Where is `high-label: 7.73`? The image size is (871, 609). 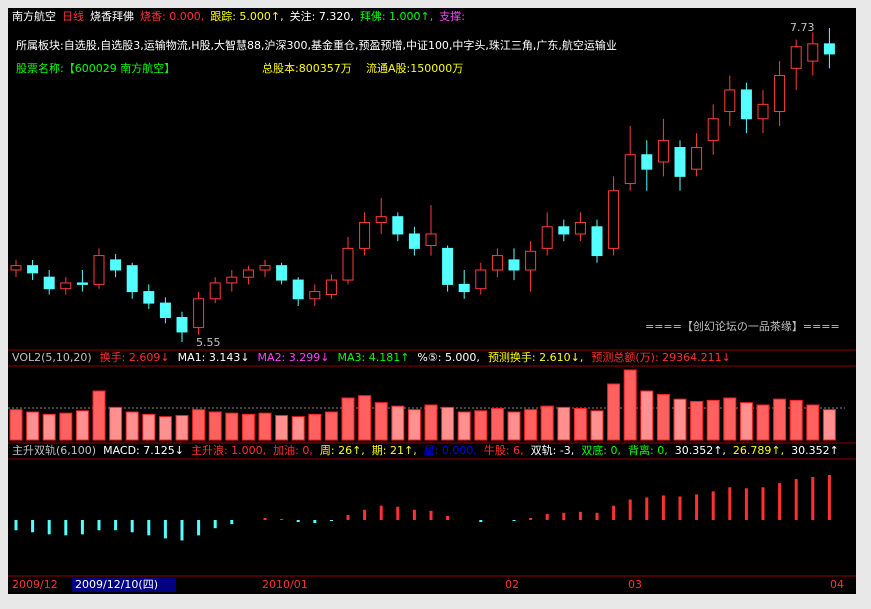 high-label: 7.73 is located at coordinates (802, 27).